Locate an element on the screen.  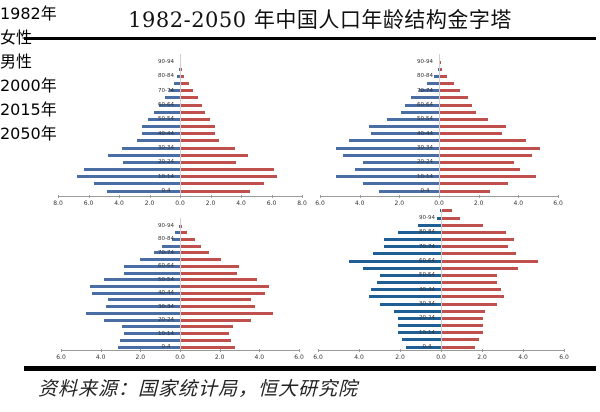
x-tick-label: 8.0 is located at coordinates (302, 203).